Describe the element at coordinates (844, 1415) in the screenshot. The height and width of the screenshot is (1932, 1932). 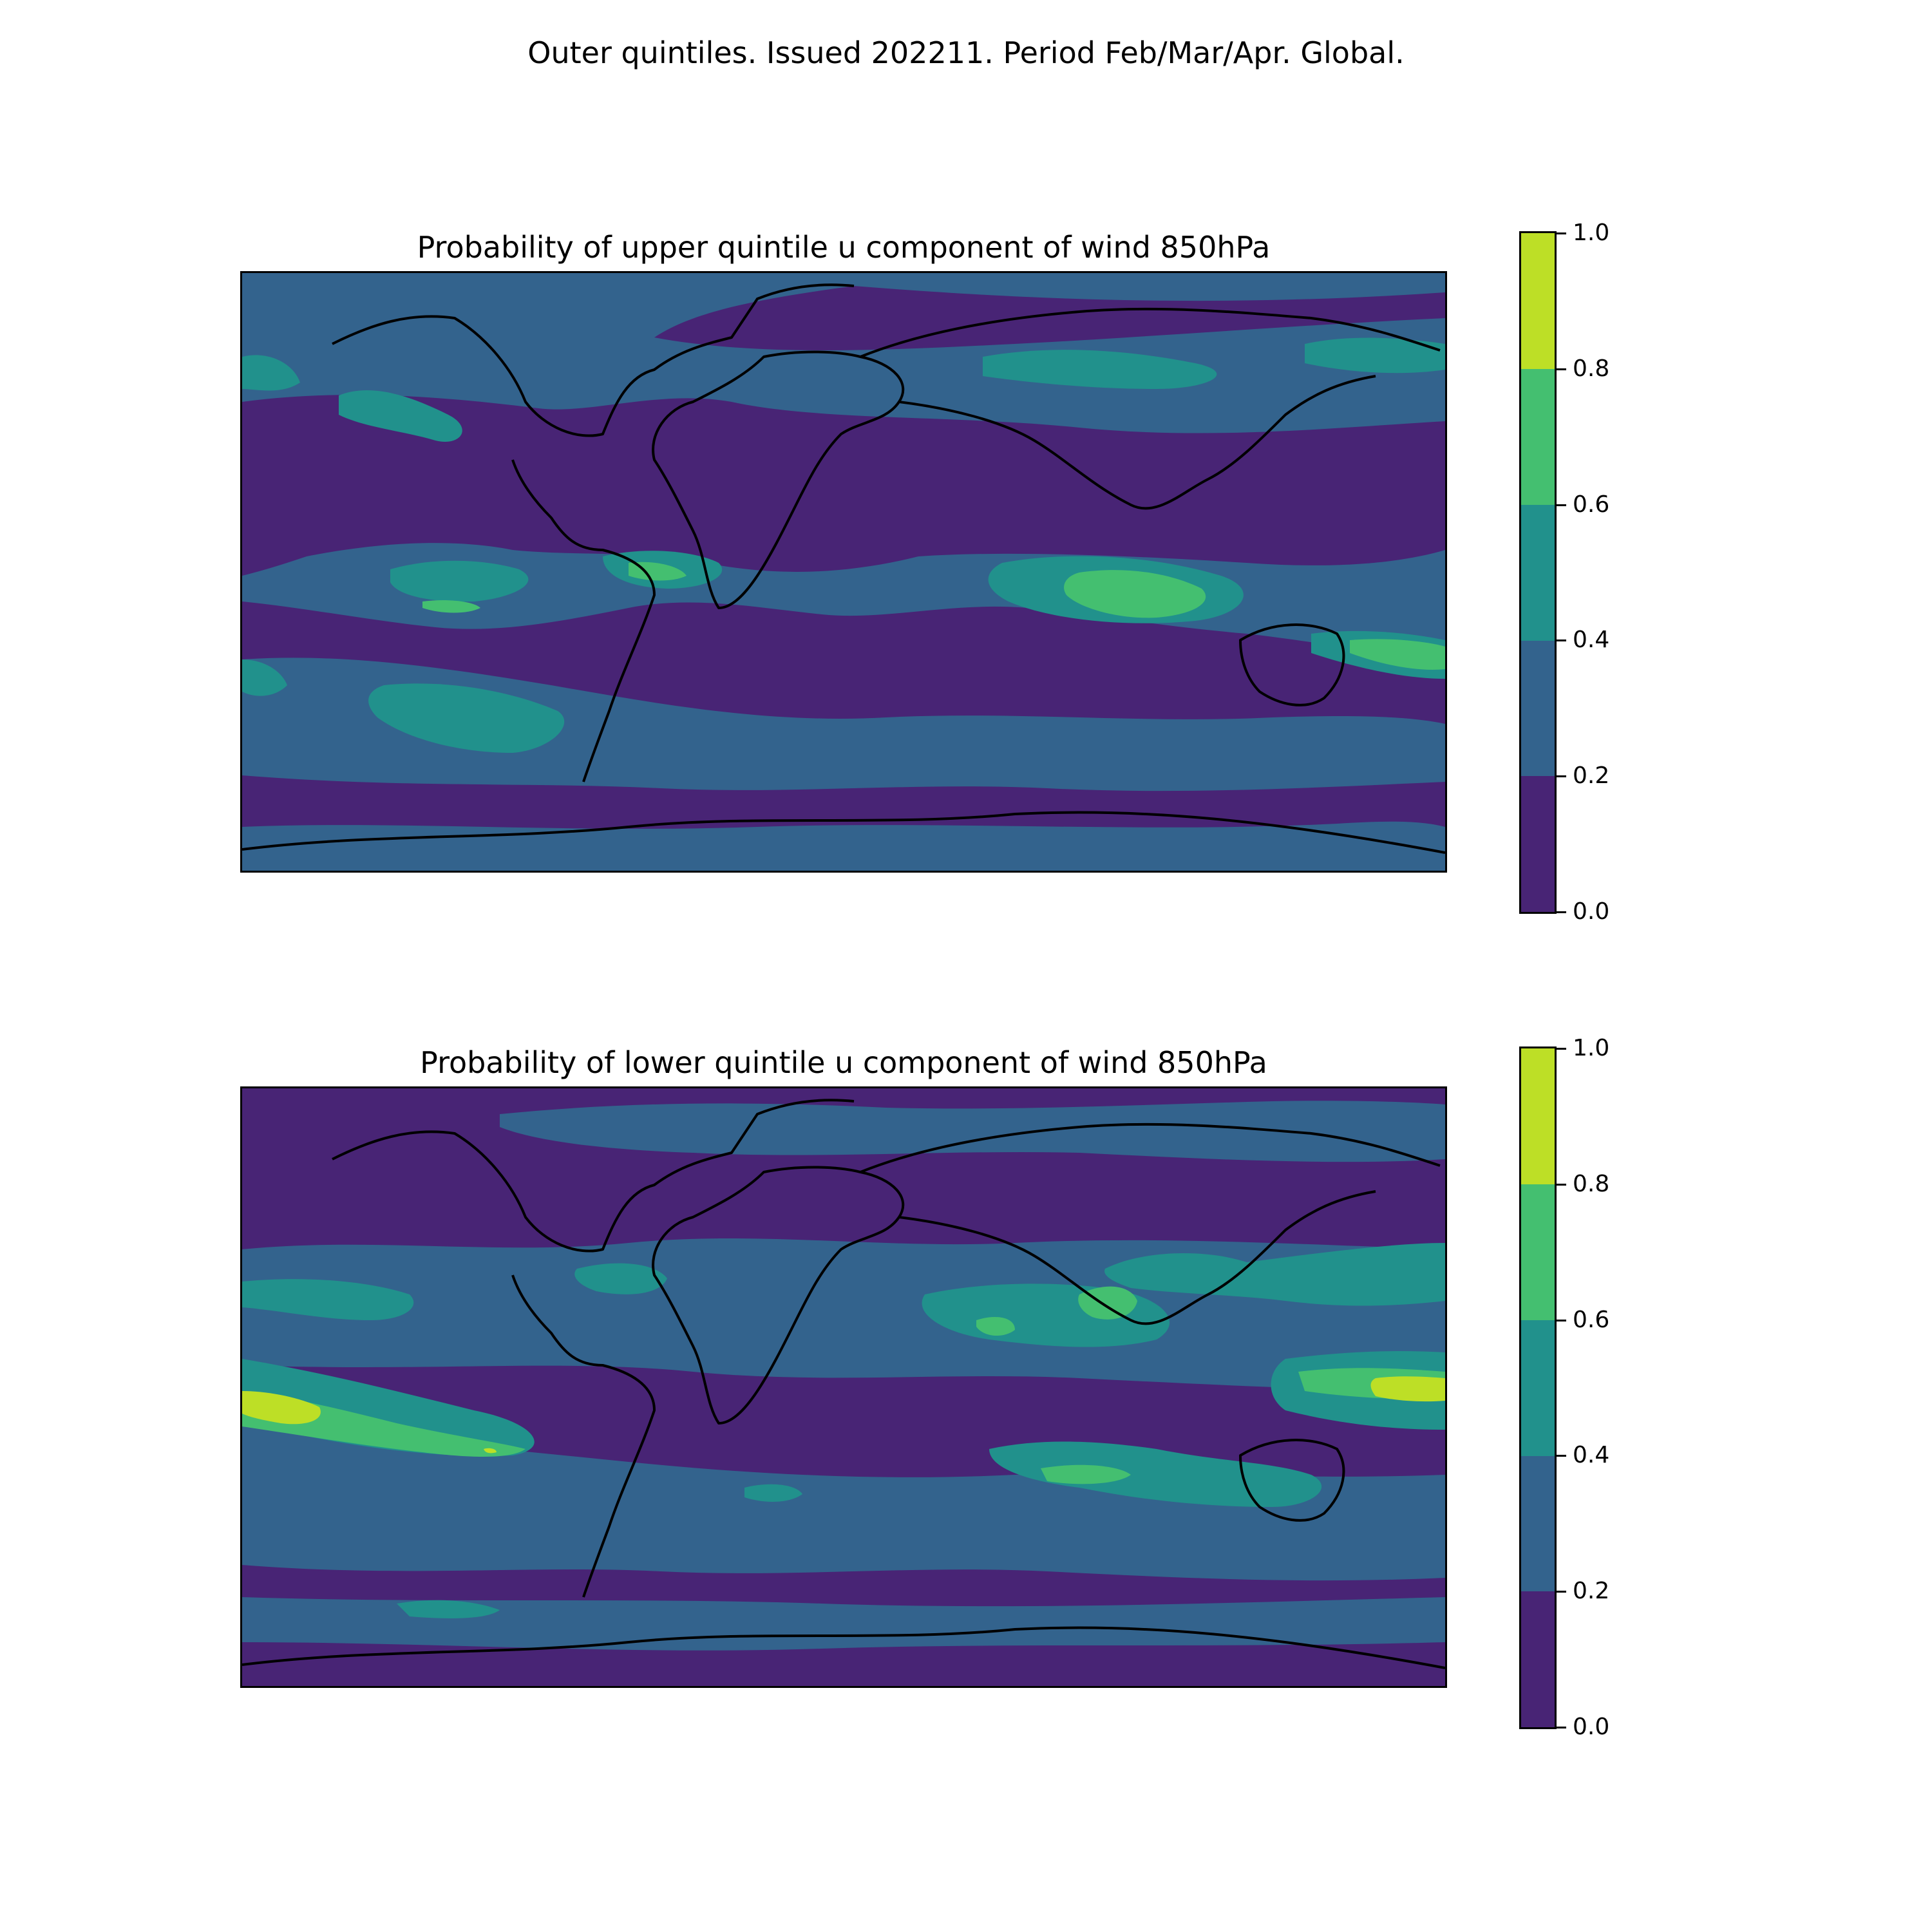
I see `lower-bin-0.8-1.0` at that location.